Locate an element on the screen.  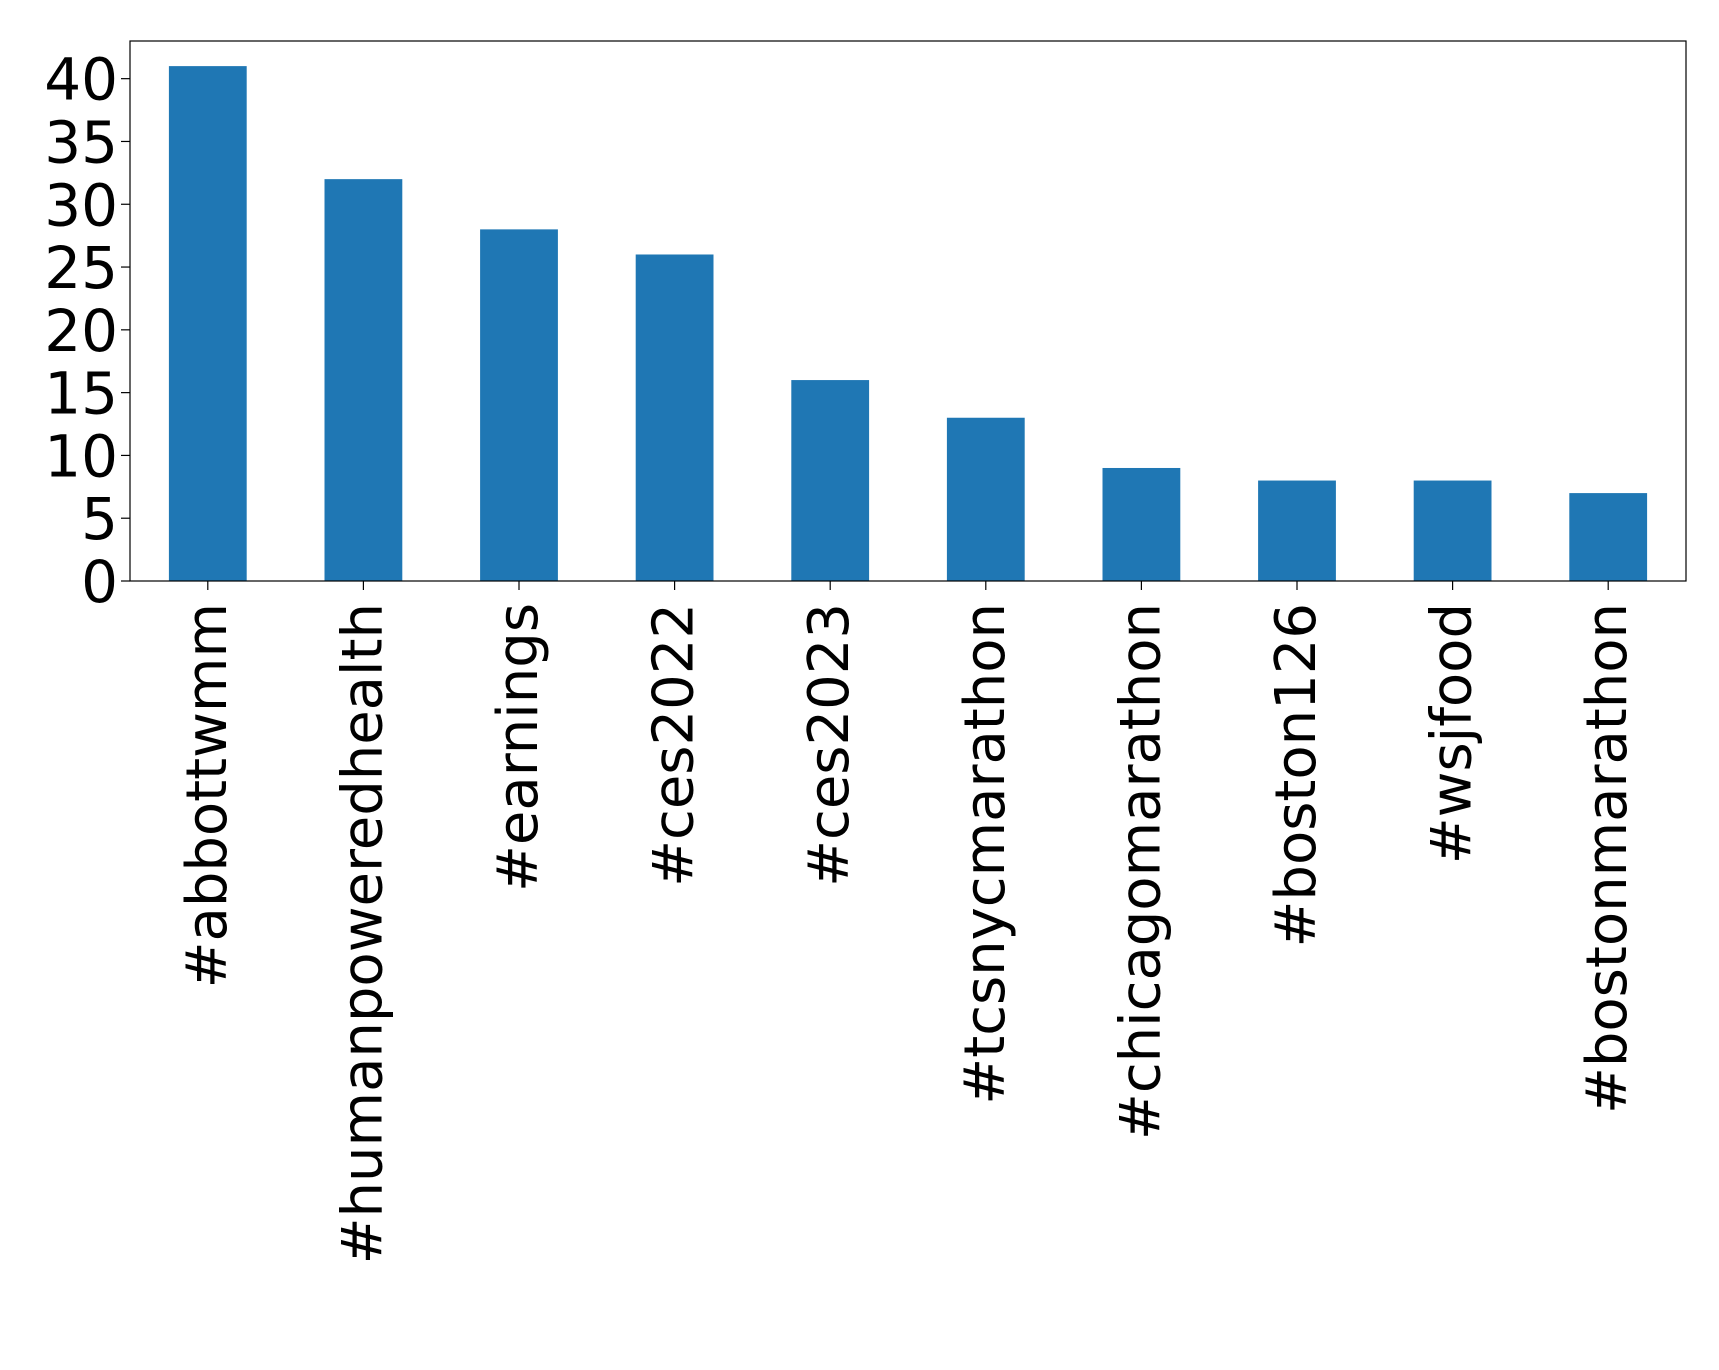
y-tick-label: 30 is located at coordinates (81, 205).